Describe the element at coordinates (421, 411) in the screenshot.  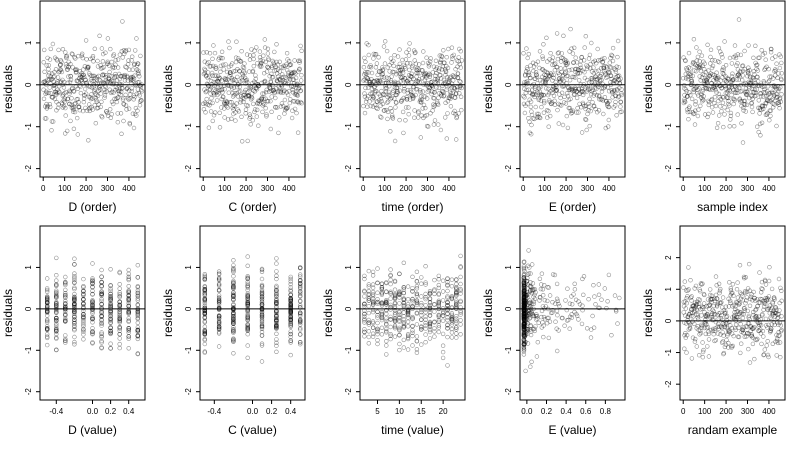
I see `x-tick-label: 15` at that location.